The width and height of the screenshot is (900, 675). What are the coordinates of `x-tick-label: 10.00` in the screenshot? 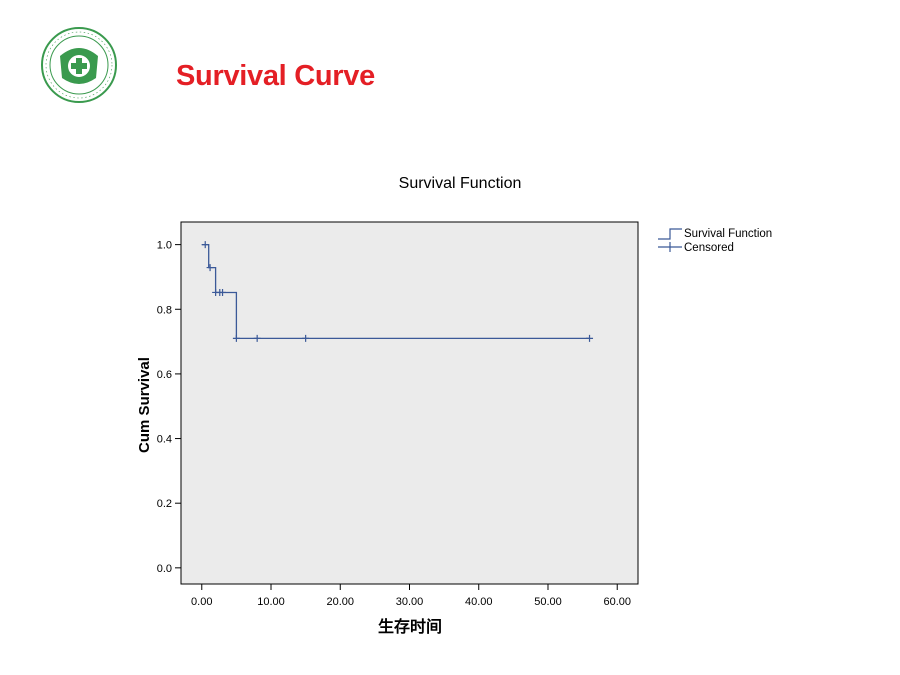 It's located at (271, 602).